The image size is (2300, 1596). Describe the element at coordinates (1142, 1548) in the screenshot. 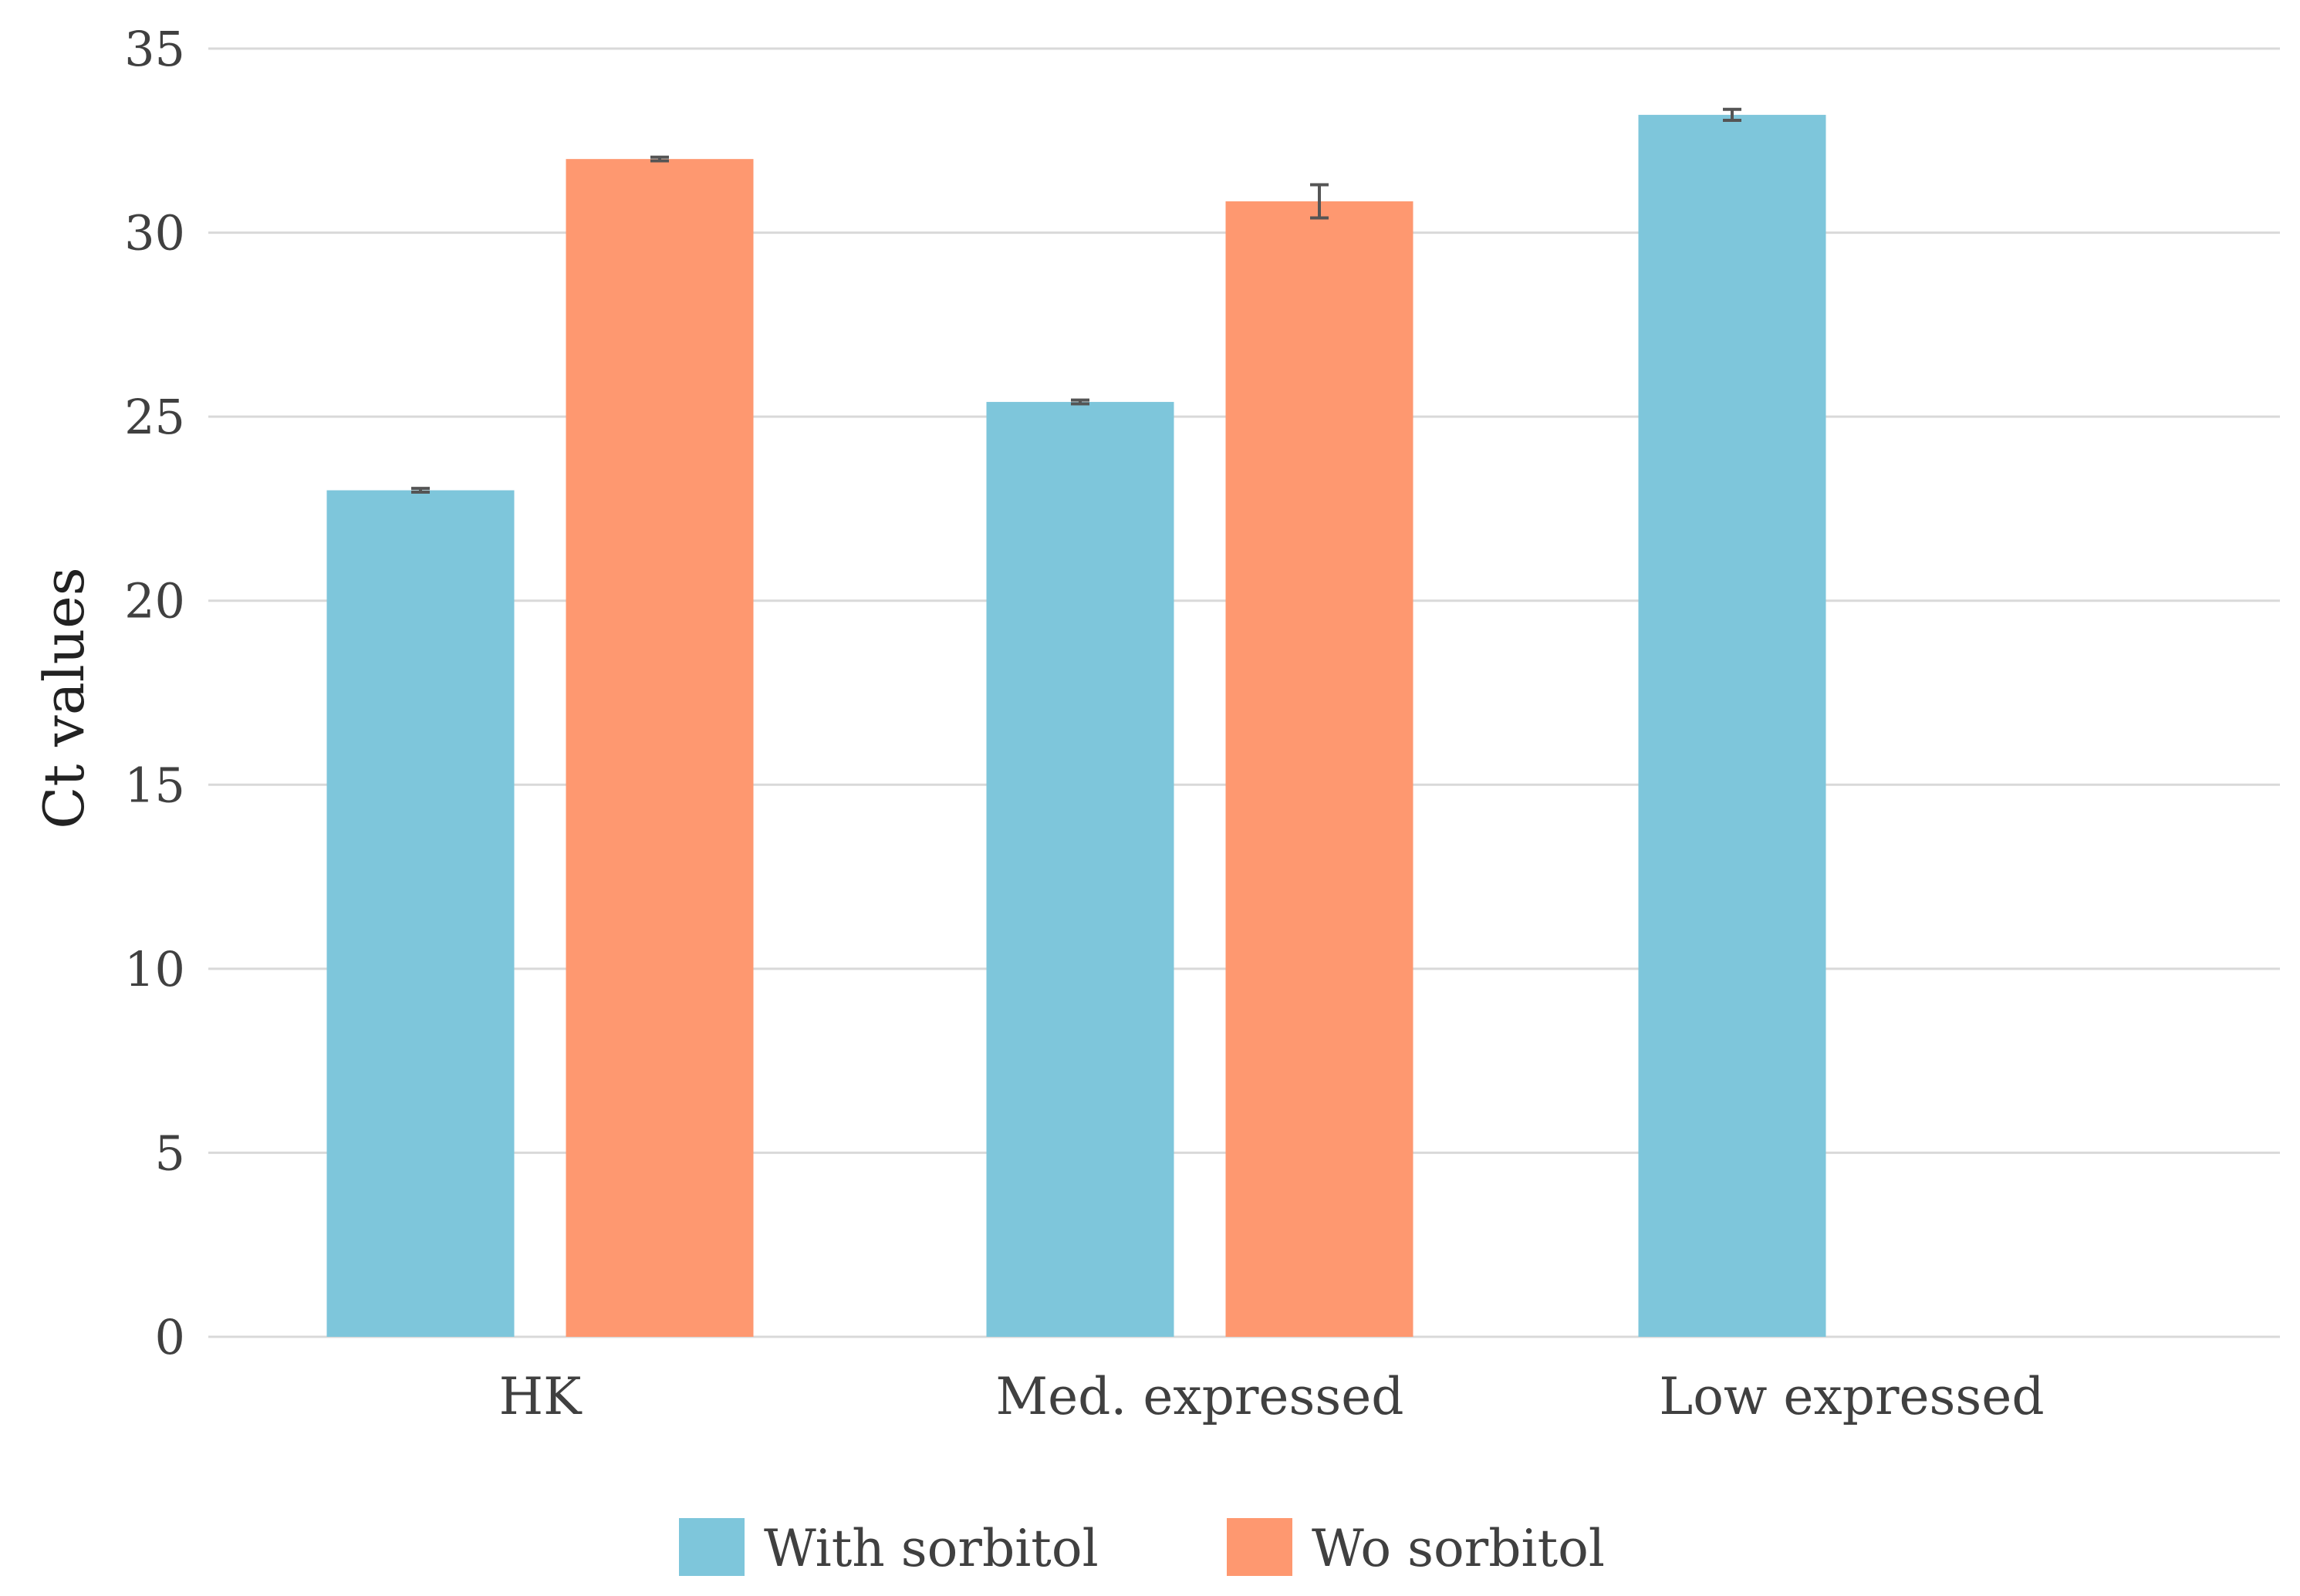

I see `legend: With sorbitol Wo sorbitol` at that location.